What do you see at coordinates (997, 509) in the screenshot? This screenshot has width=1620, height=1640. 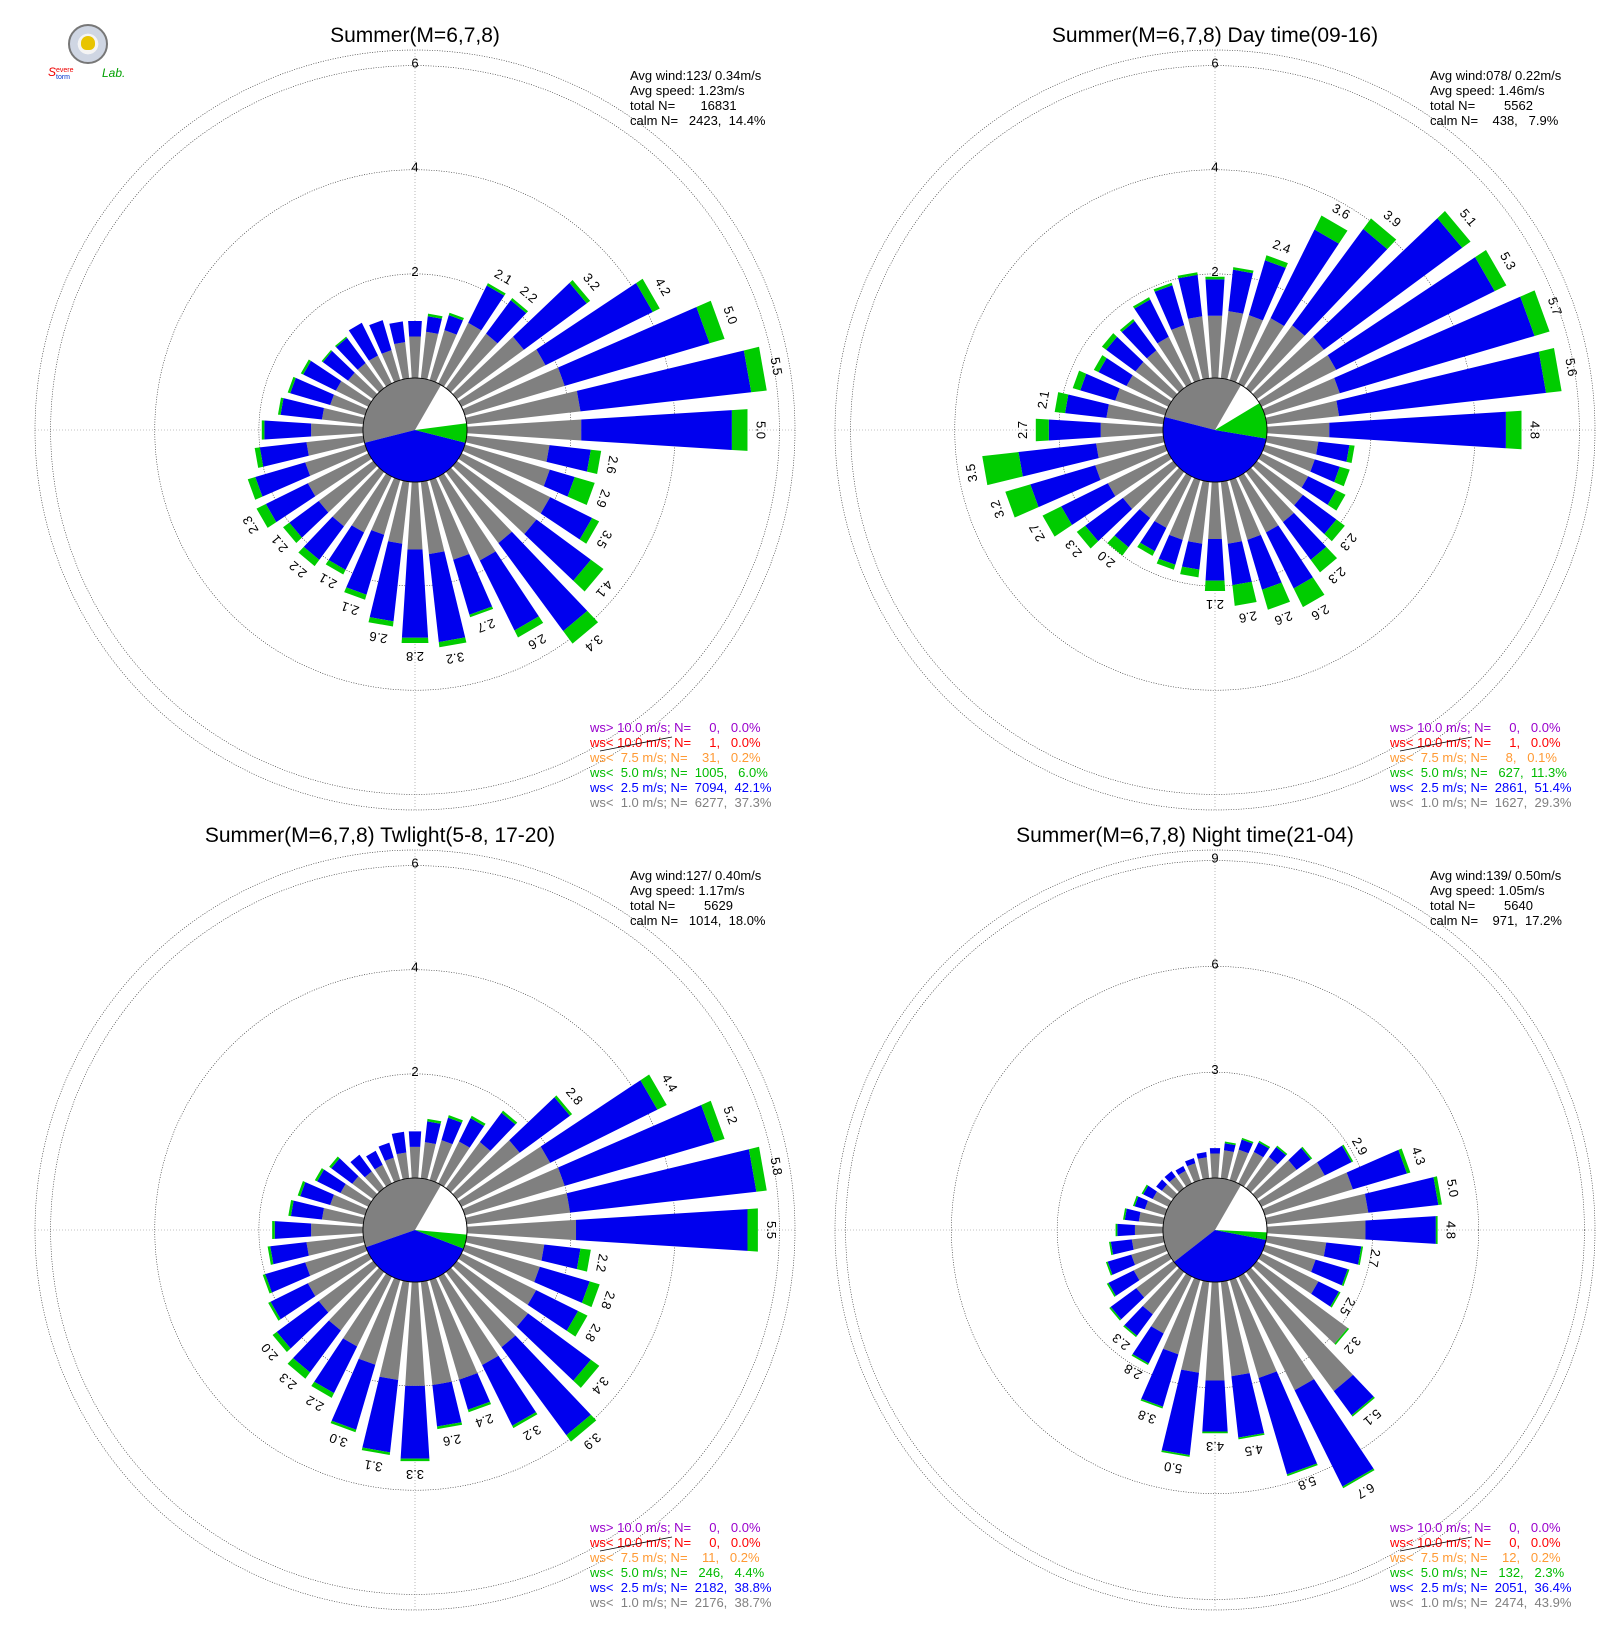 I see `sector-value-label: 3.2` at bounding box center [997, 509].